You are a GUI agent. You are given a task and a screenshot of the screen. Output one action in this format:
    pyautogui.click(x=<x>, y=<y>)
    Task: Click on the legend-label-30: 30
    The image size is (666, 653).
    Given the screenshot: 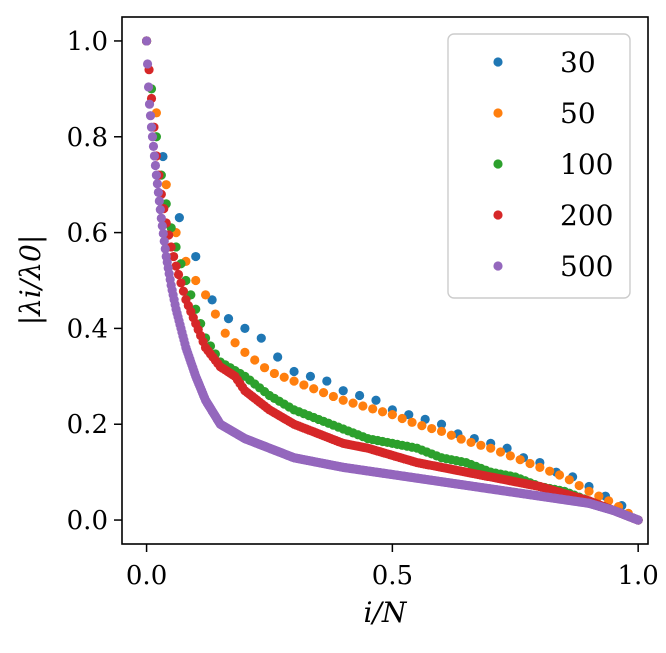 What is the action you would take?
    pyautogui.click(x=578, y=62)
    